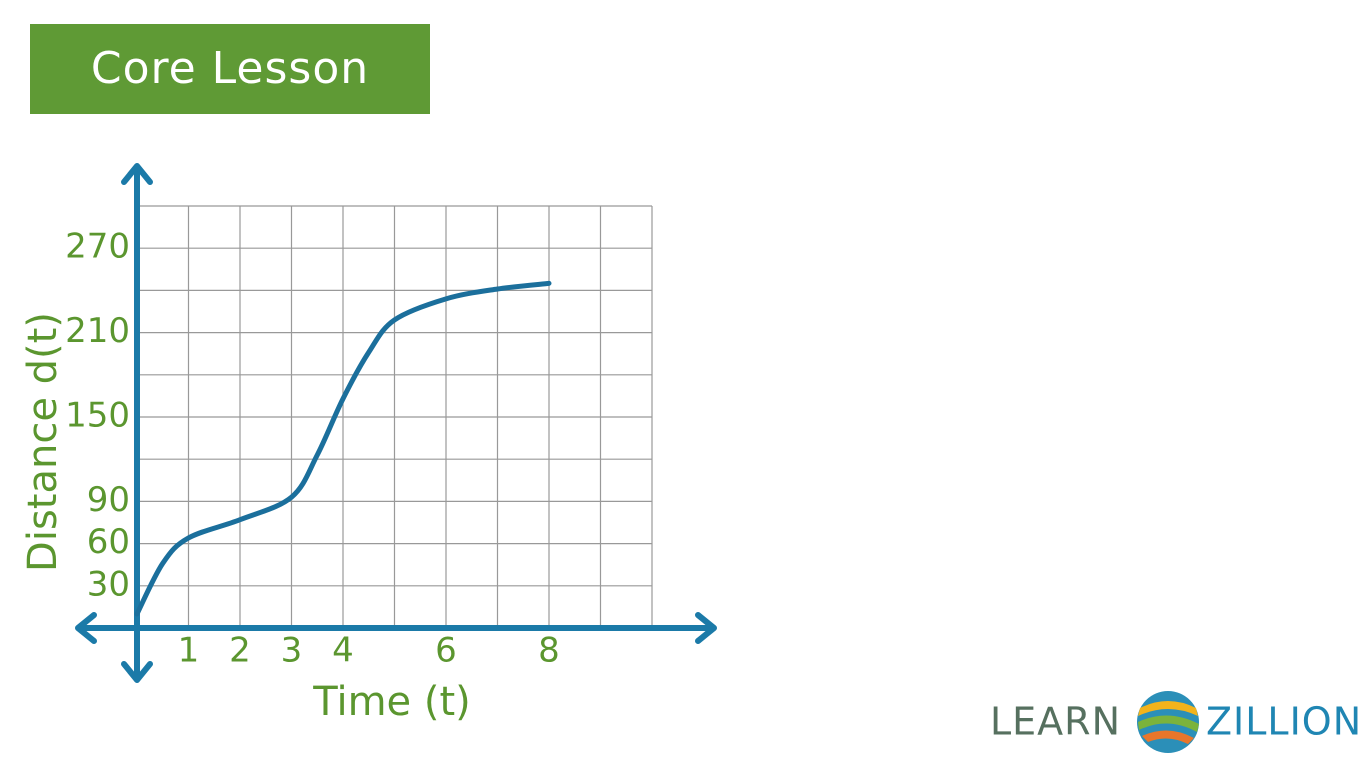  What do you see at coordinates (343, 448) in the screenshot?
I see `curve` at bounding box center [343, 448].